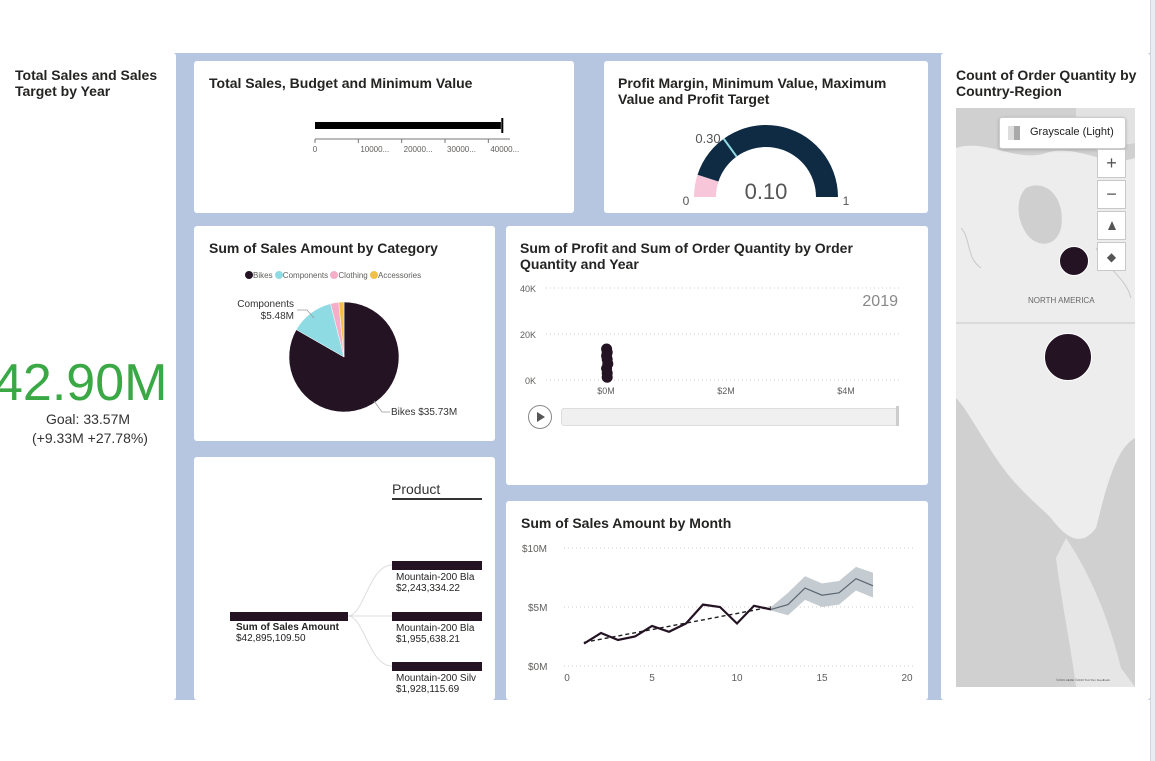 This screenshot has height=761, width=1155. I want to click on legend-label: Components, so click(305, 275).